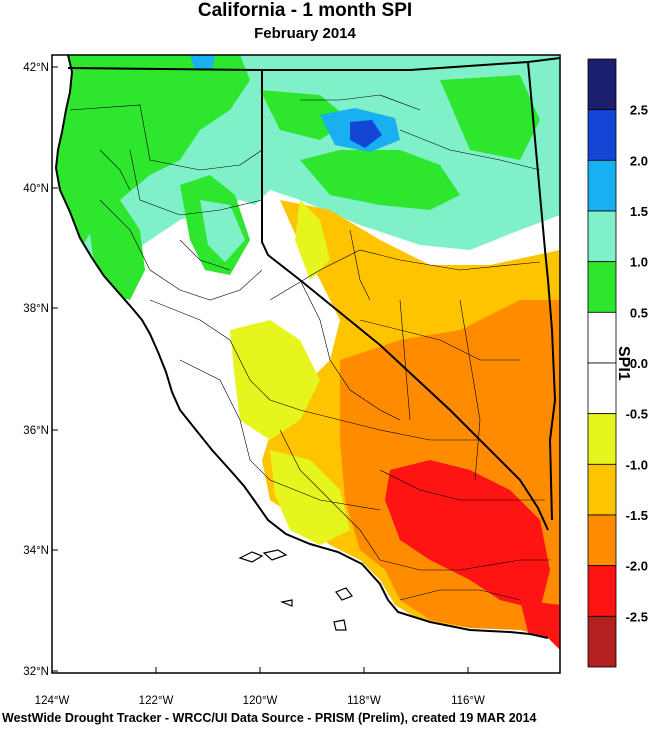 This screenshot has width=670, height=729. I want to click on colorbar-label: -2.0, so click(637, 566).